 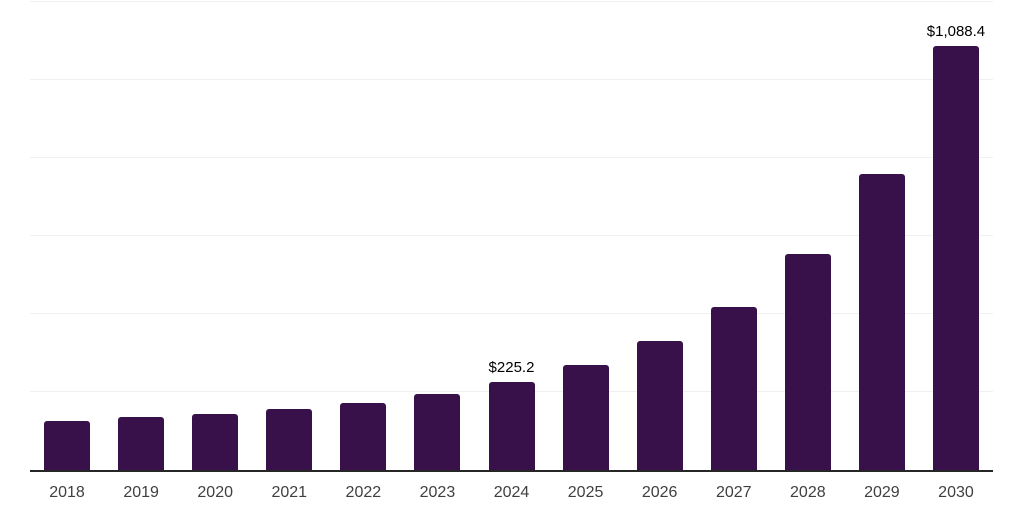 What do you see at coordinates (141, 492) in the screenshot?
I see `x-tick-label-2019: 2019` at bounding box center [141, 492].